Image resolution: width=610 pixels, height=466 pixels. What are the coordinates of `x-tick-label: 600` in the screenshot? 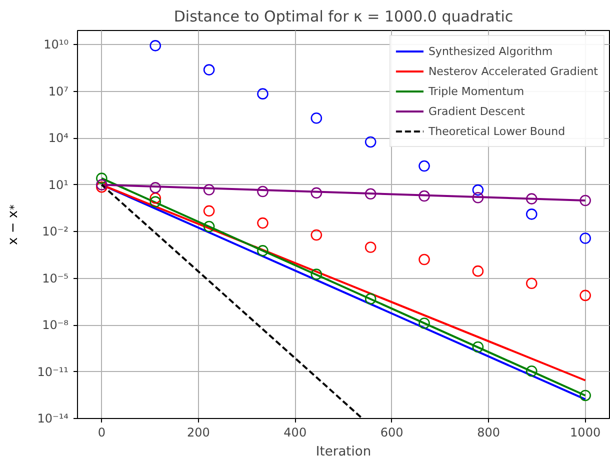 It's located at (392, 433).